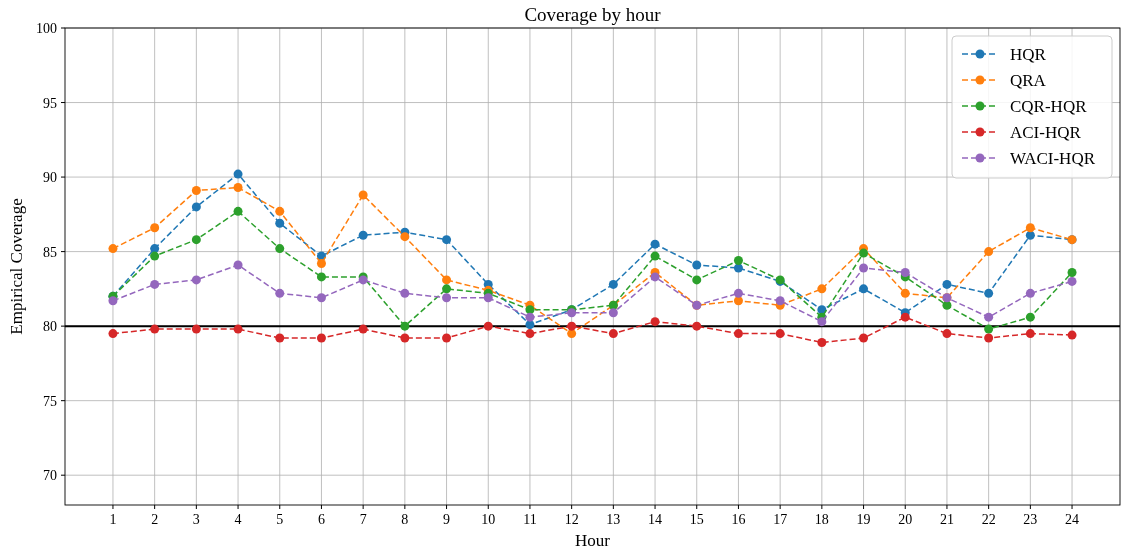 Image resolution: width=1122 pixels, height=552 pixels. What do you see at coordinates (696, 519) in the screenshot?
I see `x-tick-label: 15` at bounding box center [696, 519].